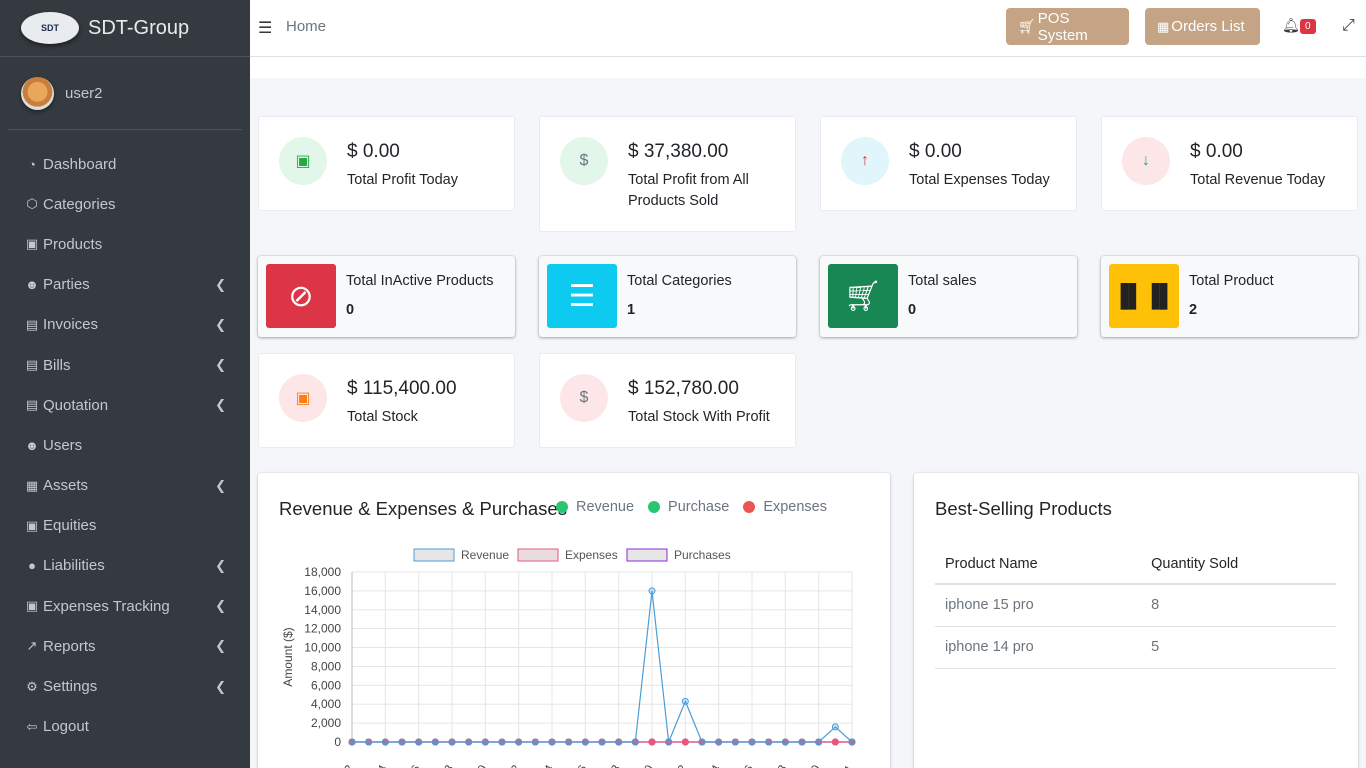 The image size is (1366, 768). What do you see at coordinates (480, 765) in the screenshot?
I see `x-tick-label: 10` at bounding box center [480, 765].